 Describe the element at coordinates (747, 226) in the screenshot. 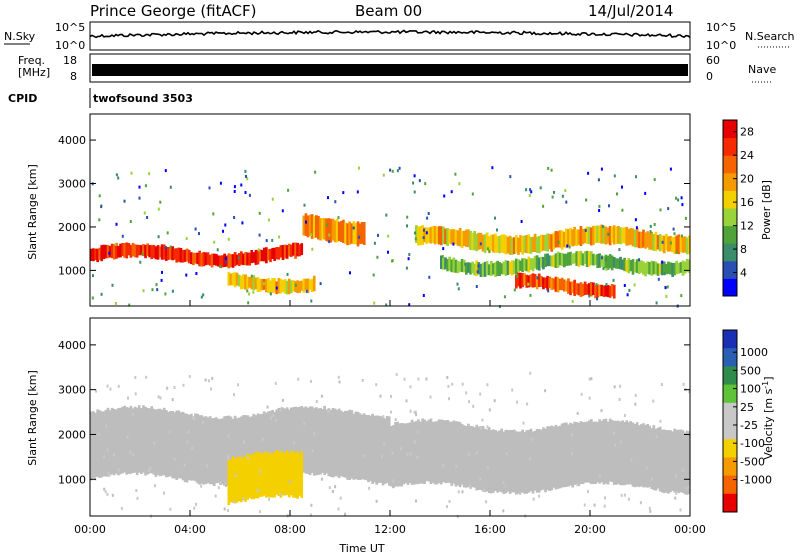

I see `power-colorbar-tick: 12` at that location.